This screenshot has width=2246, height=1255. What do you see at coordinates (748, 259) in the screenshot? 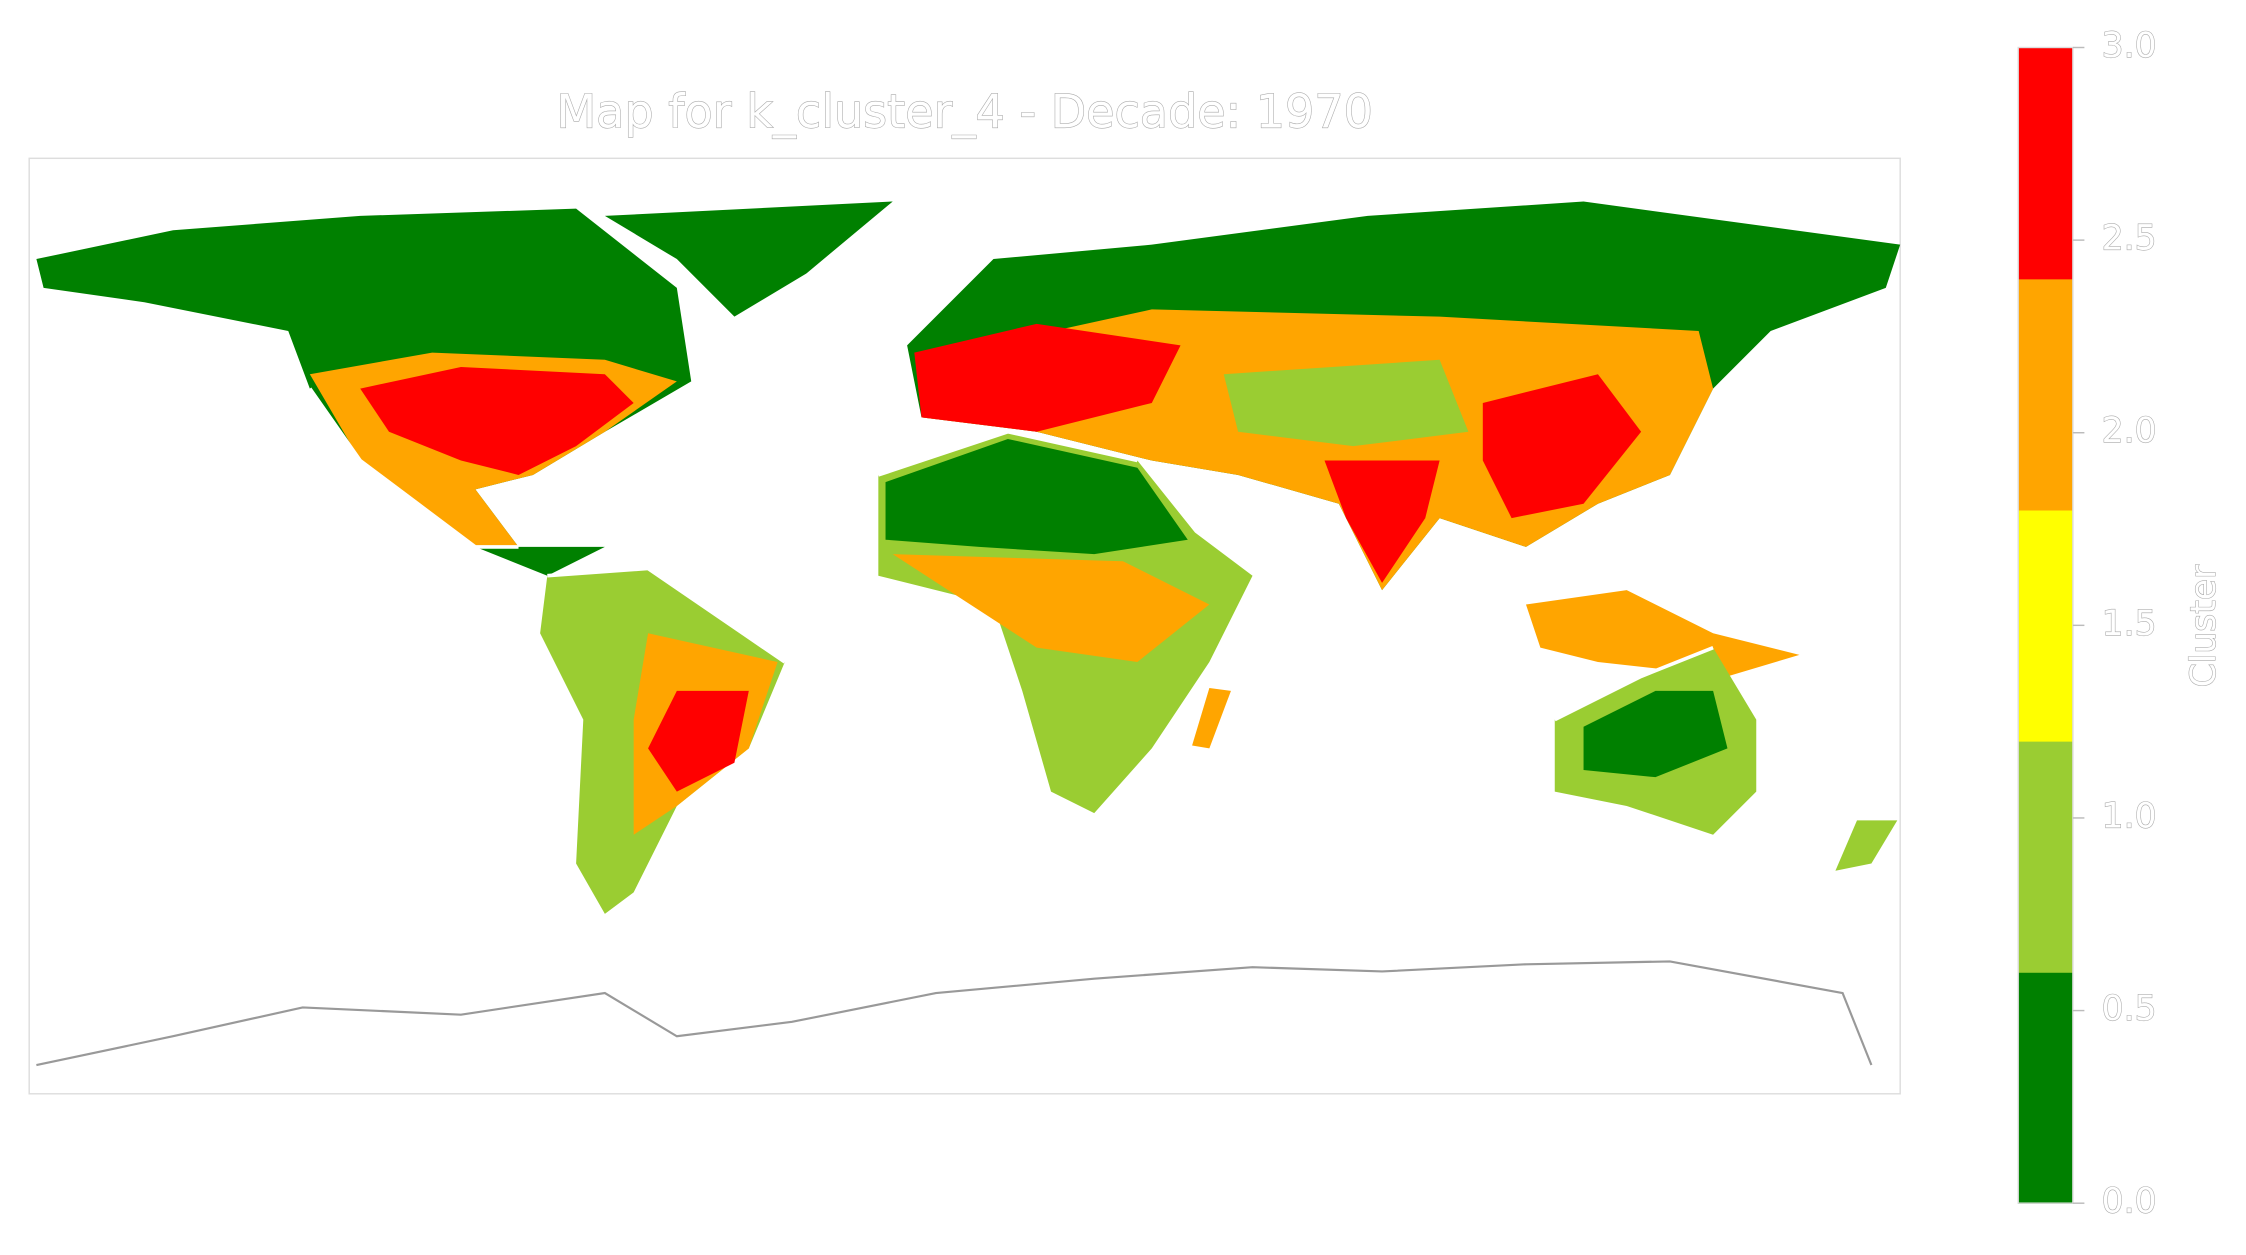
I see `greenland` at bounding box center [748, 259].